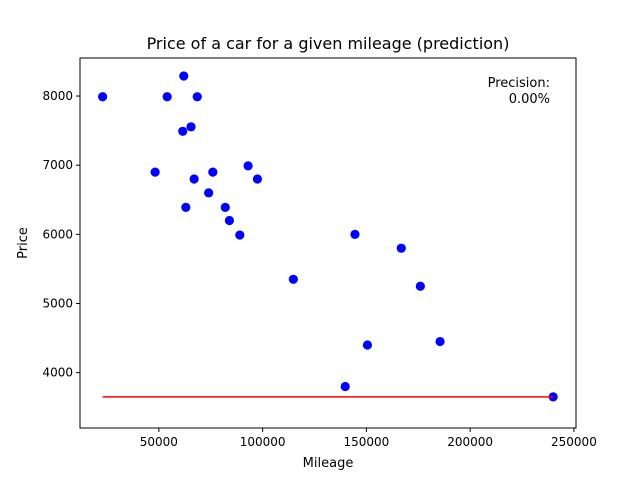  I want to click on y-axis: 4000 5000 6000 7000 8000, so click(61, 234).